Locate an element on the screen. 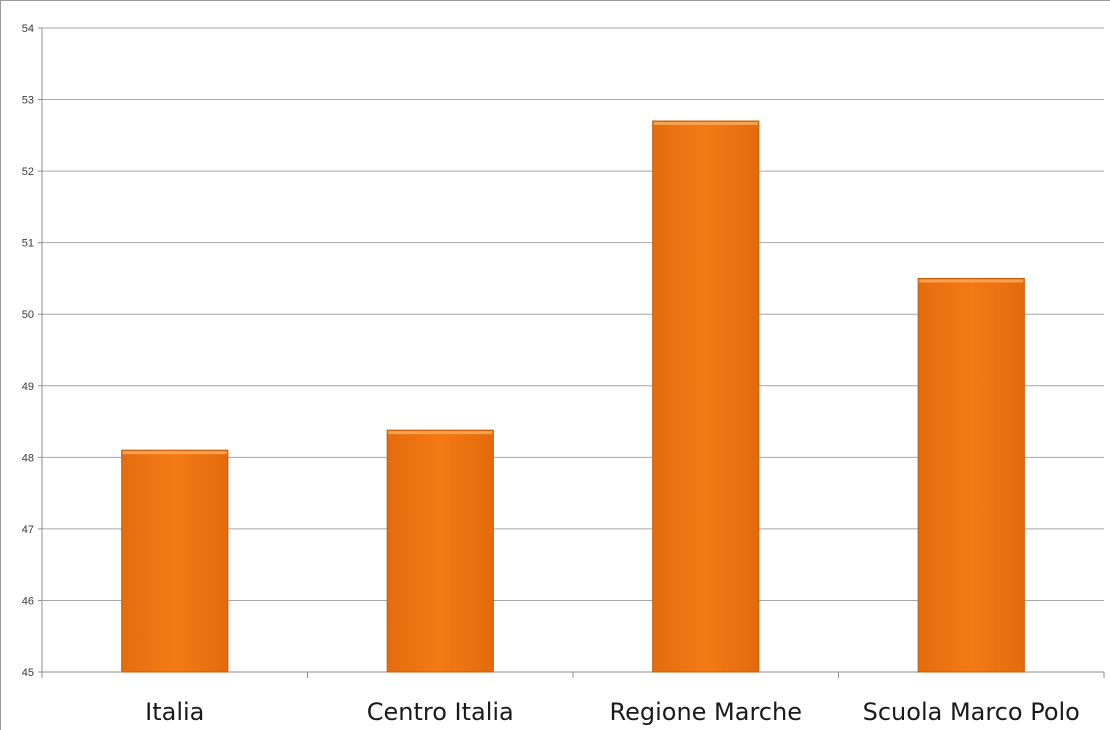 This screenshot has width=1110, height=730. x-tick-label: Scuola Marco Polo is located at coordinates (971, 712).